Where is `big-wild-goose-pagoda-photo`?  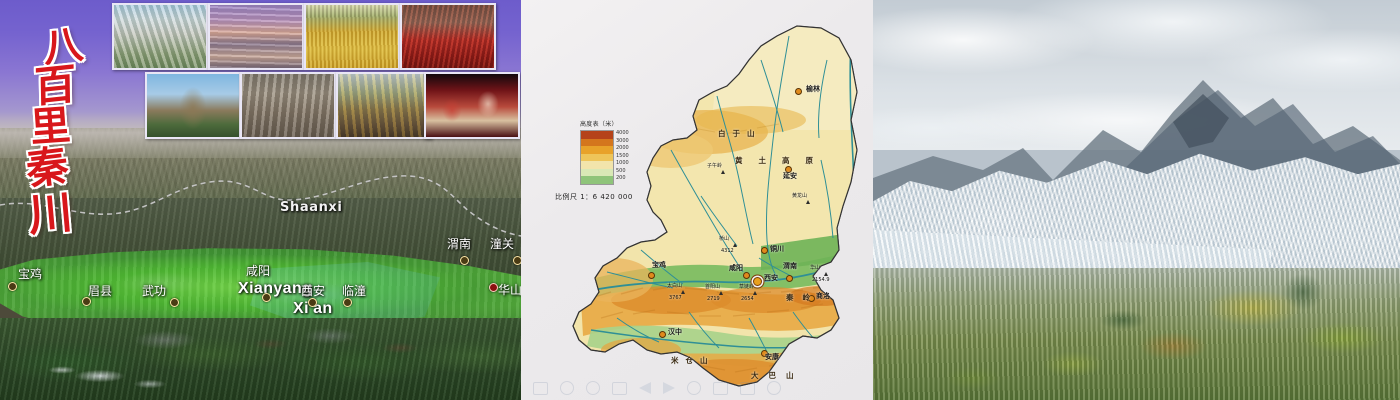
big-wild-goose-pagoda-photo is located at coordinates (193, 105).